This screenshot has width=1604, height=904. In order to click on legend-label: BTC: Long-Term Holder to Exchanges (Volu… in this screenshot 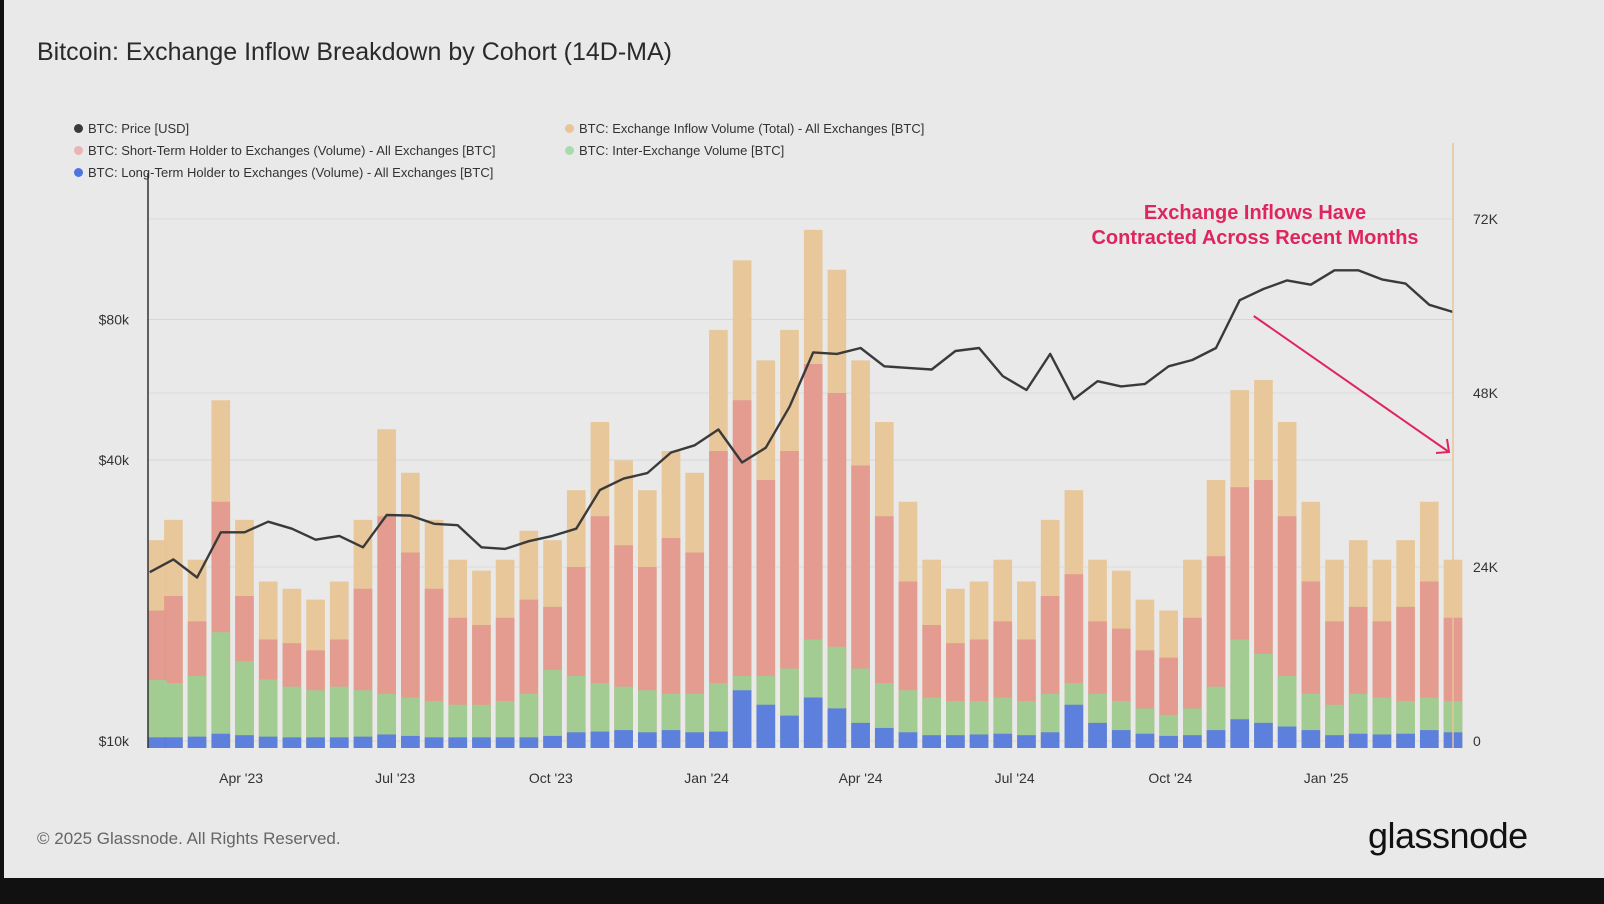, I will do `click(291, 172)`.